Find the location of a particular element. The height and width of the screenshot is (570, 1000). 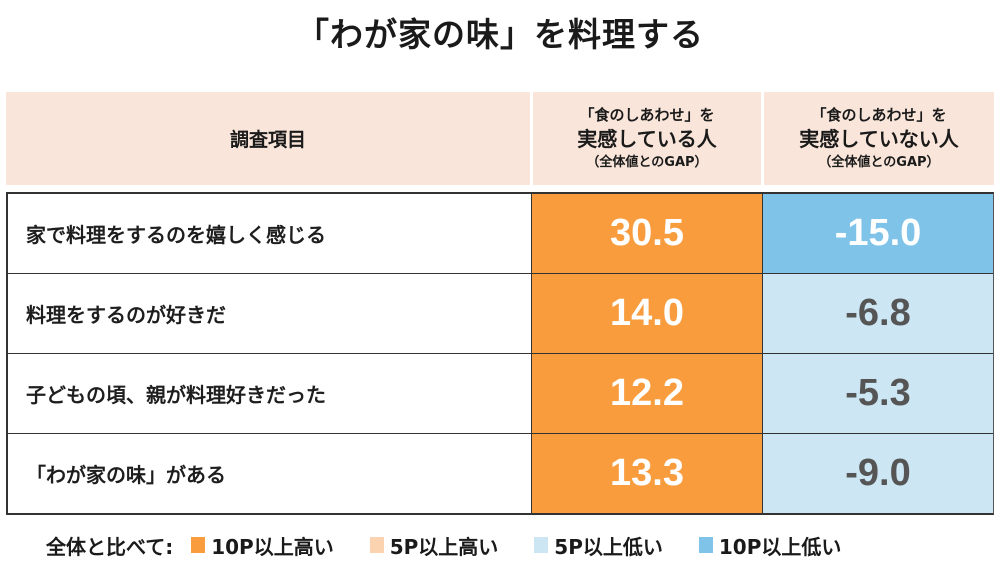

header-col-happy: 「食のしあわせ」を 実感している人 （全体値とのGAP） is located at coordinates (647, 138).